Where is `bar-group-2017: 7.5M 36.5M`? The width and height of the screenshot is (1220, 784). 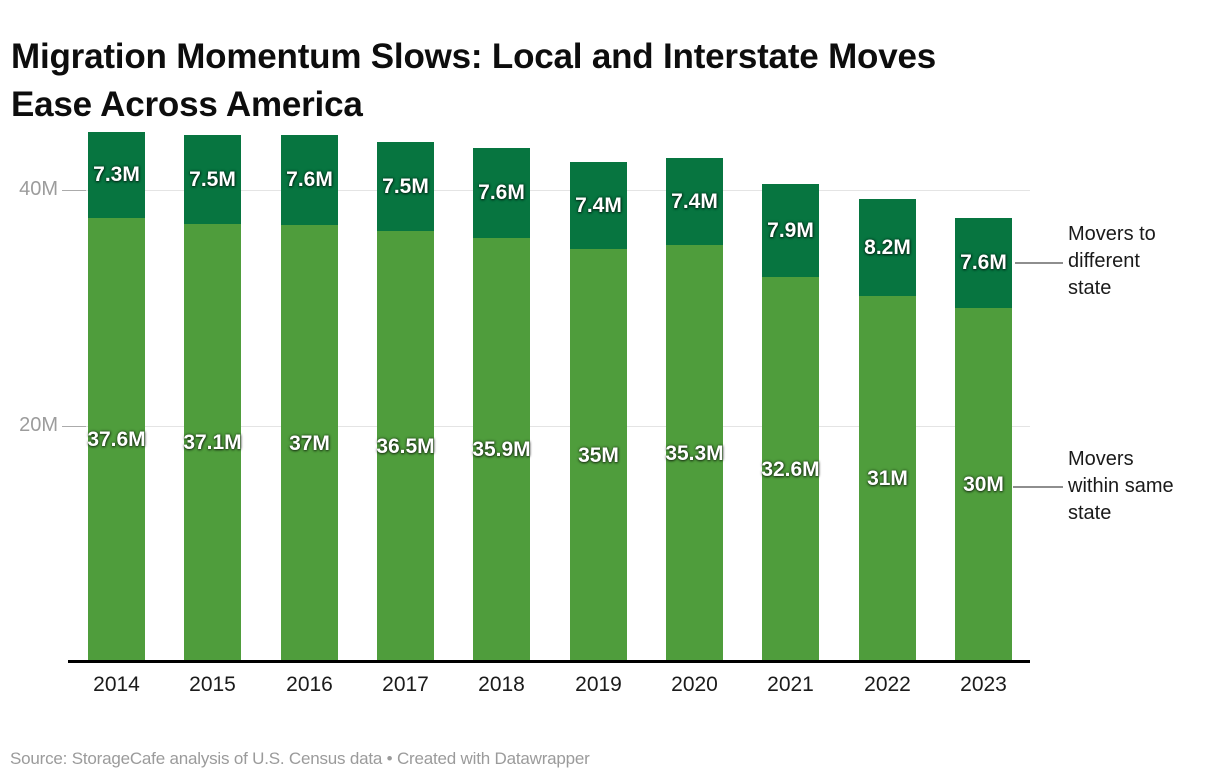
bar-group-2017: 7.5M 36.5M is located at coordinates (405, 402).